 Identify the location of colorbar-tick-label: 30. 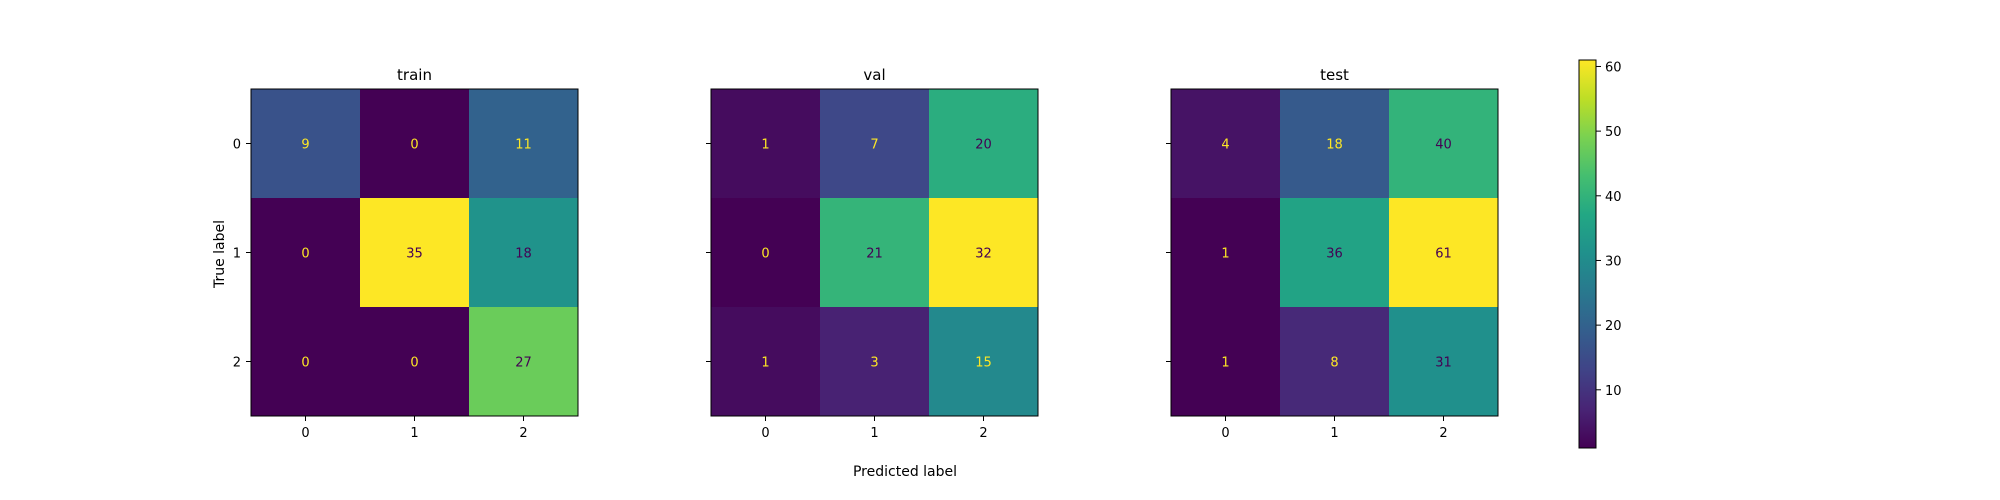
(1613, 261).